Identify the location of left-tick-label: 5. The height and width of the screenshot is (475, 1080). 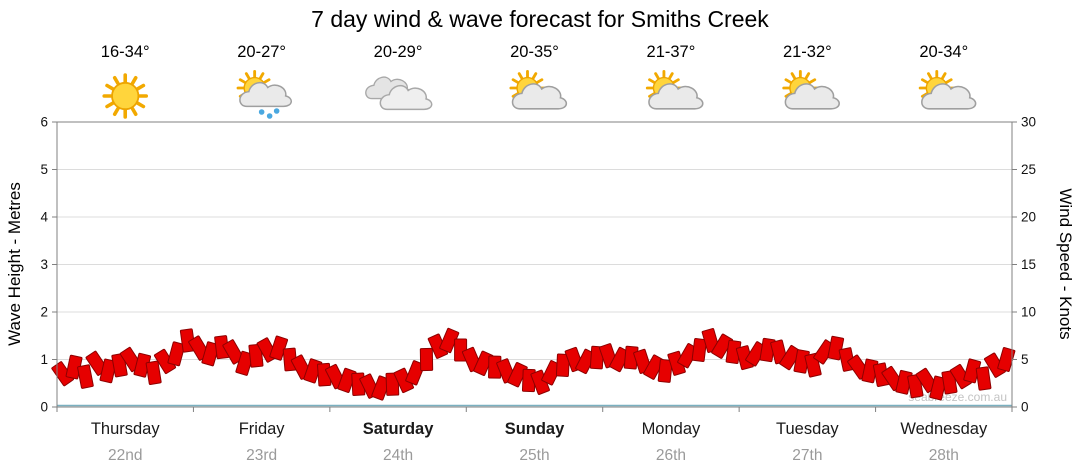
(44, 169).